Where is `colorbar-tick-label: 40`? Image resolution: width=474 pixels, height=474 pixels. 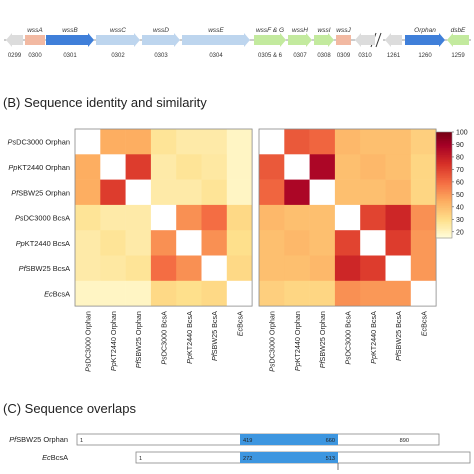 colorbar-tick-label: 40 is located at coordinates (460, 207).